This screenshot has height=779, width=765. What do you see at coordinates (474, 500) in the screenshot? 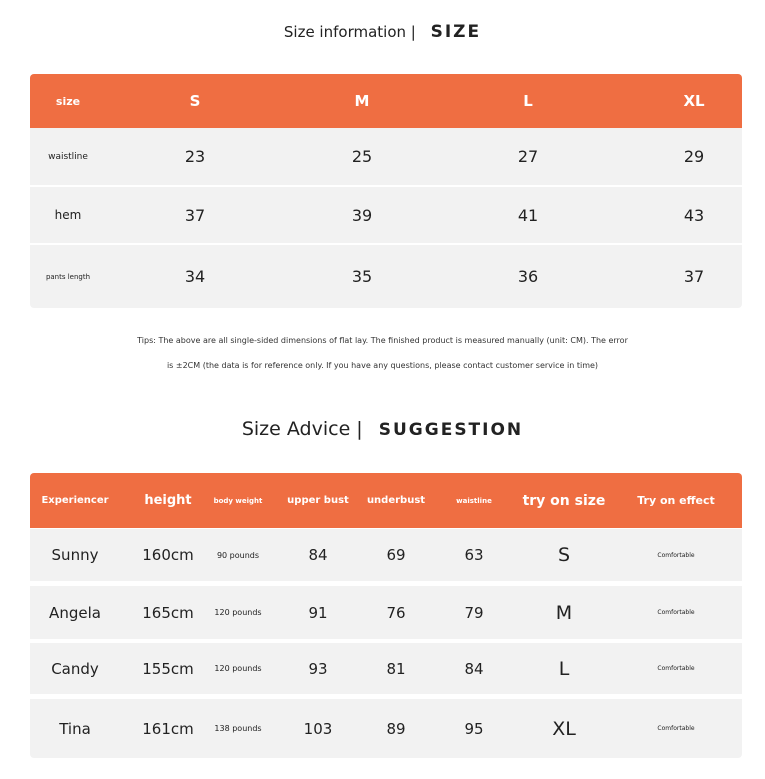
I see `header-cell: waistline` at bounding box center [474, 500].